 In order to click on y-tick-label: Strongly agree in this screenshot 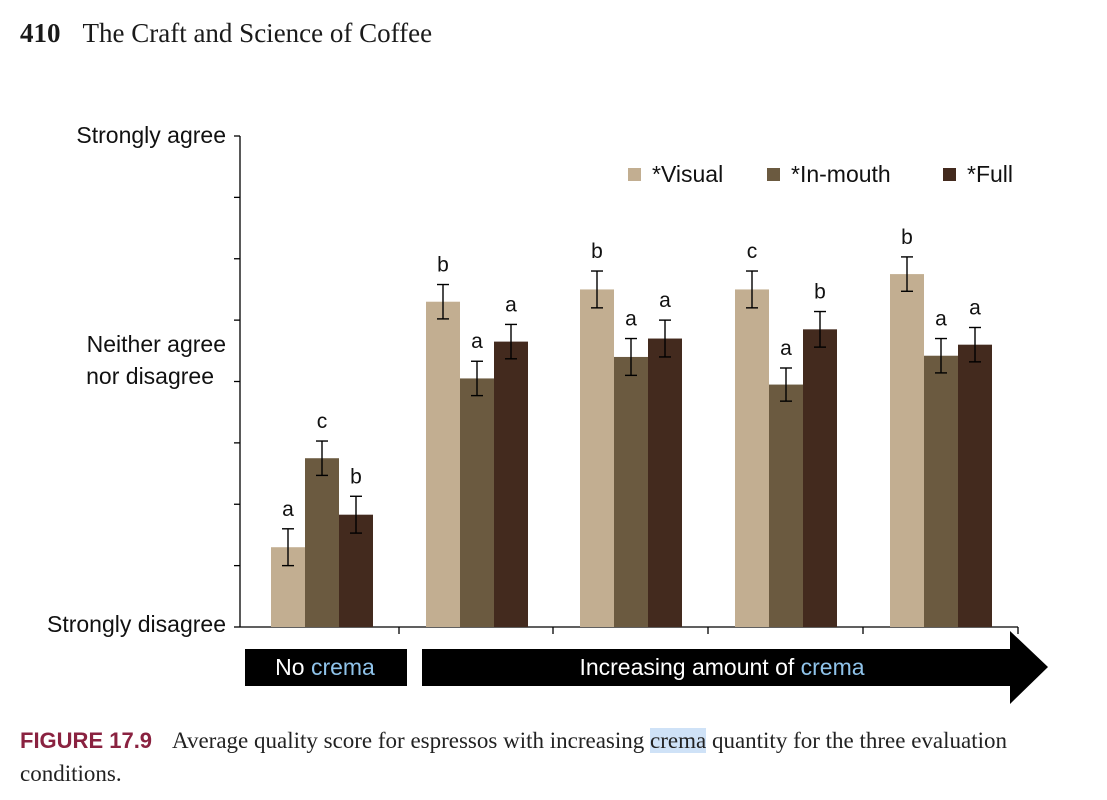, I will do `click(151, 135)`.